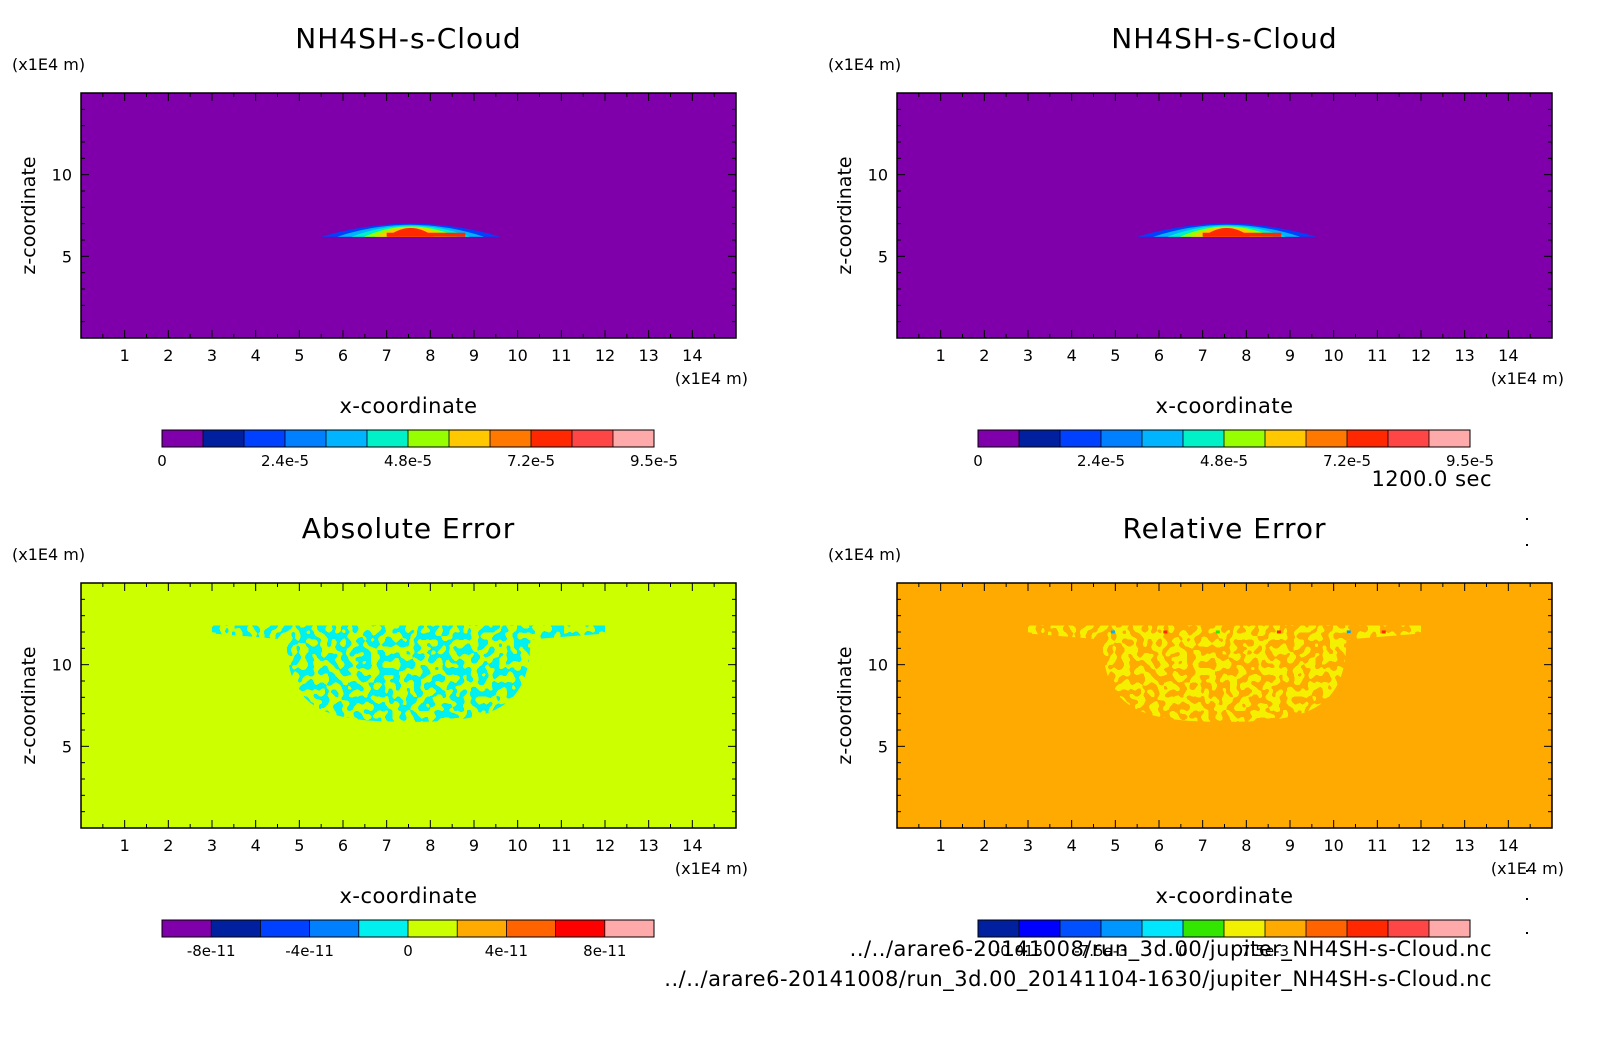  Describe the element at coordinates (1224, 215) in the screenshot. I see `plot-background` at that location.